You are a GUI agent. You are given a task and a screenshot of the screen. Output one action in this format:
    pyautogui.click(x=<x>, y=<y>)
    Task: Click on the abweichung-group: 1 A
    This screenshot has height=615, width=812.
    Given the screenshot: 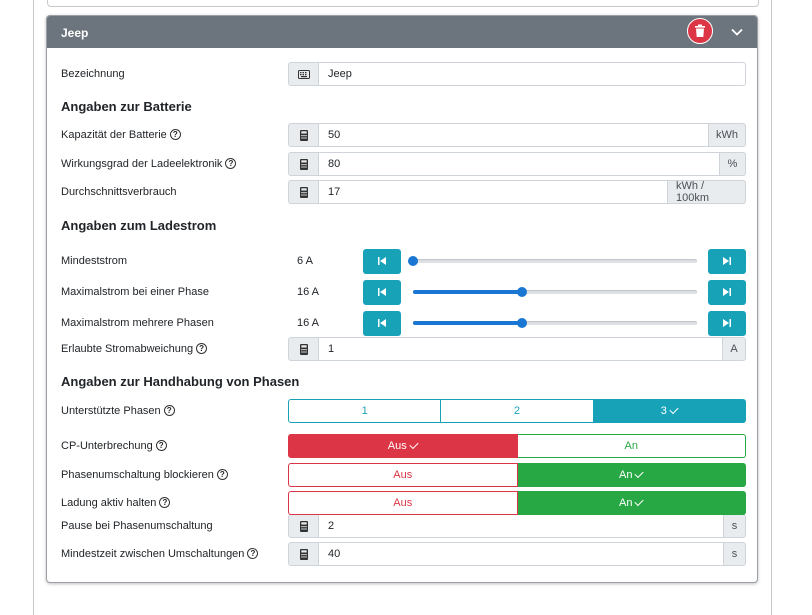 What is the action you would take?
    pyautogui.click(x=517, y=349)
    